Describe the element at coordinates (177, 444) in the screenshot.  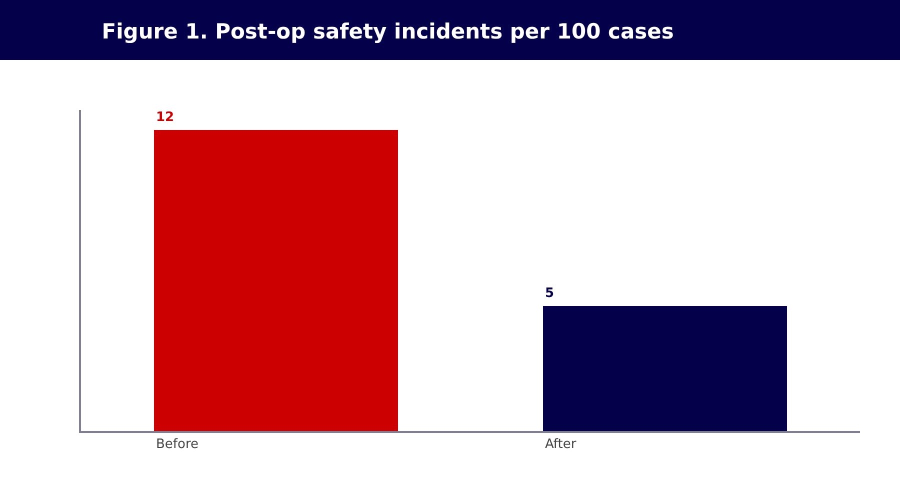
I see `x-tick-label: Before` at that location.